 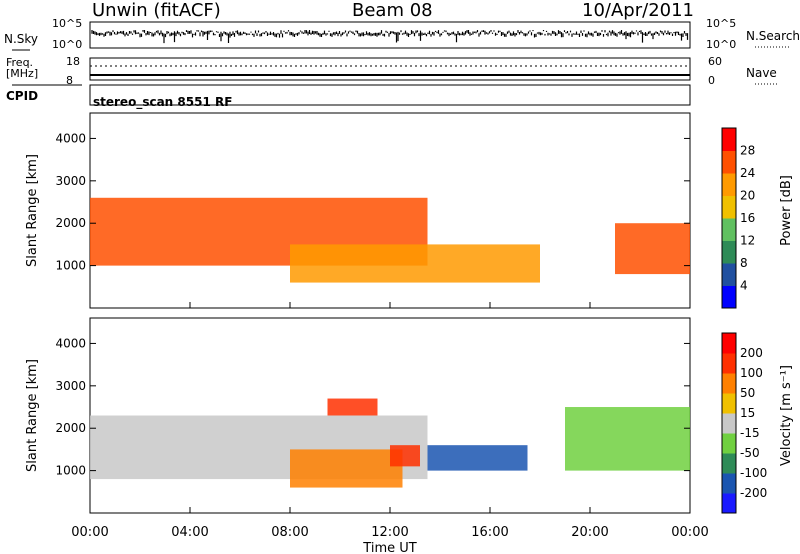 What do you see at coordinates (69, 80) in the screenshot?
I see `freq-tick-low: 8` at bounding box center [69, 80].